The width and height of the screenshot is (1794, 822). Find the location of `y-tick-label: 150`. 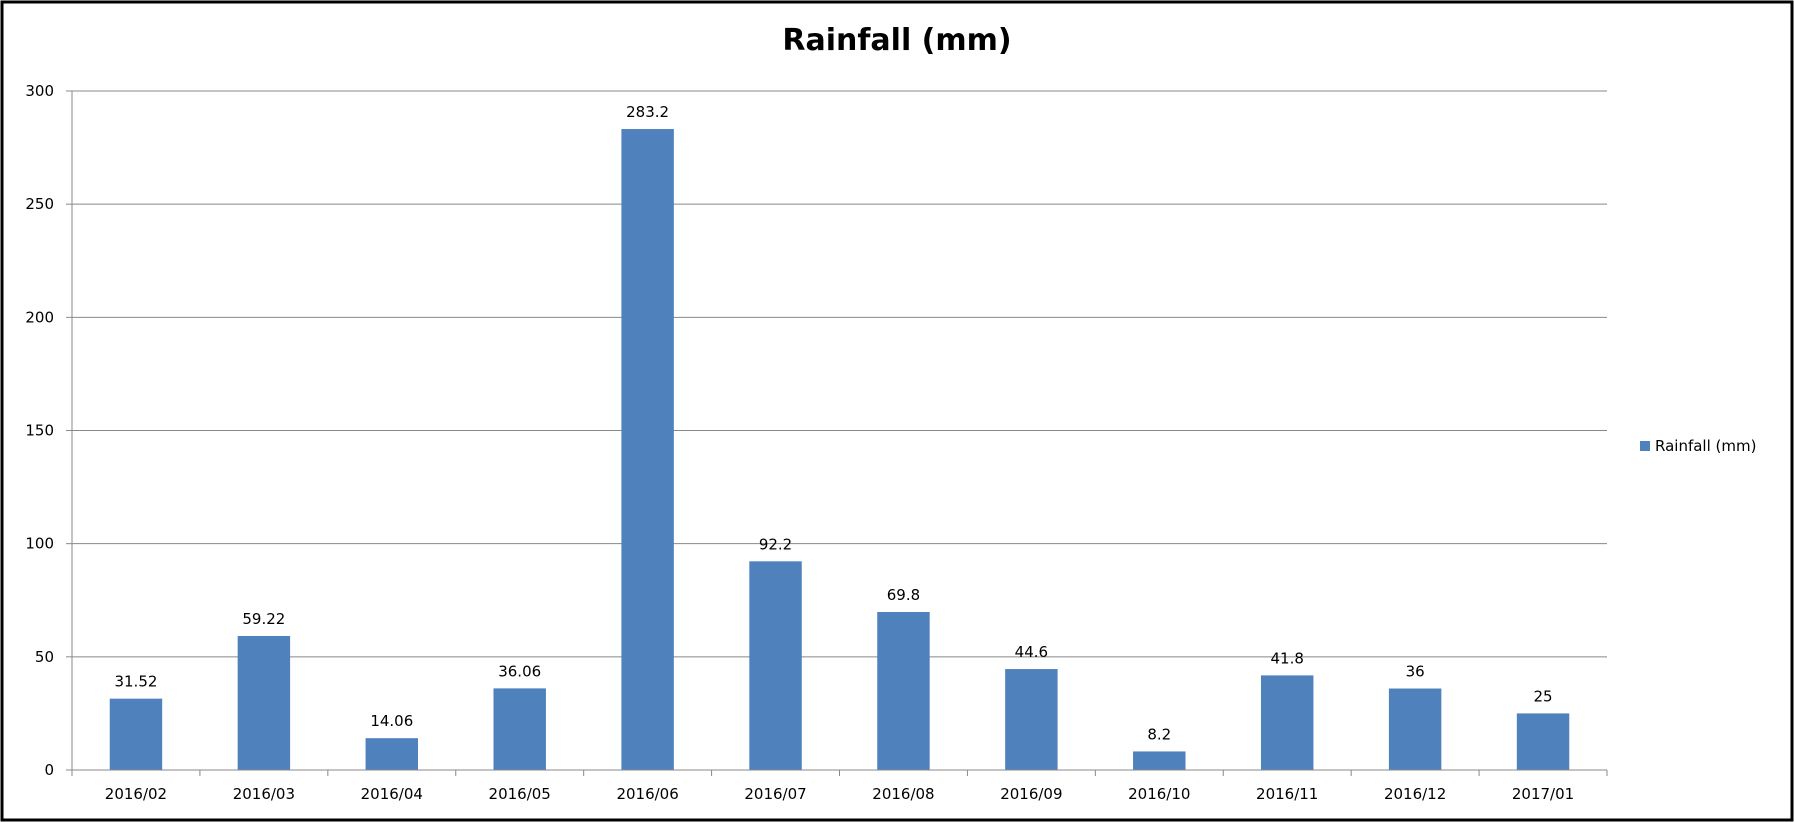

y-tick-label: 150 is located at coordinates (39, 431).